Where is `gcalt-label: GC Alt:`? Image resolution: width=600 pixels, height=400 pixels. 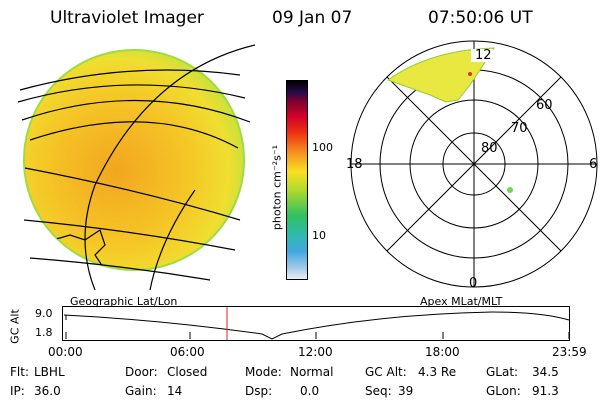
gcalt-label: GC Alt: is located at coordinates (386, 372).